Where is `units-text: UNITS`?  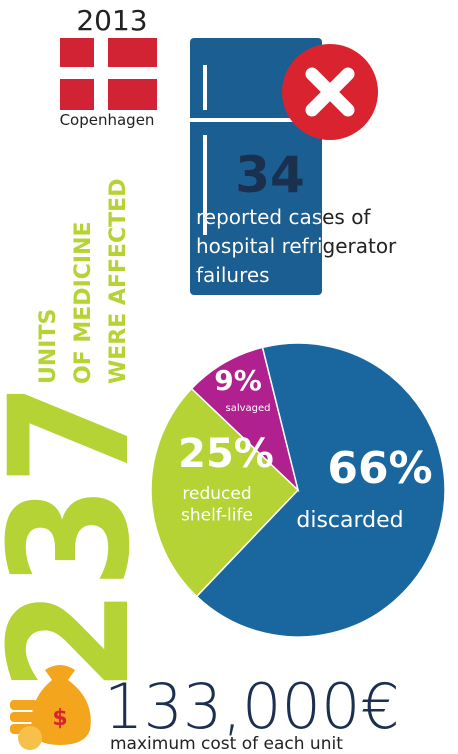
units-text: UNITS is located at coordinates (48, 346).